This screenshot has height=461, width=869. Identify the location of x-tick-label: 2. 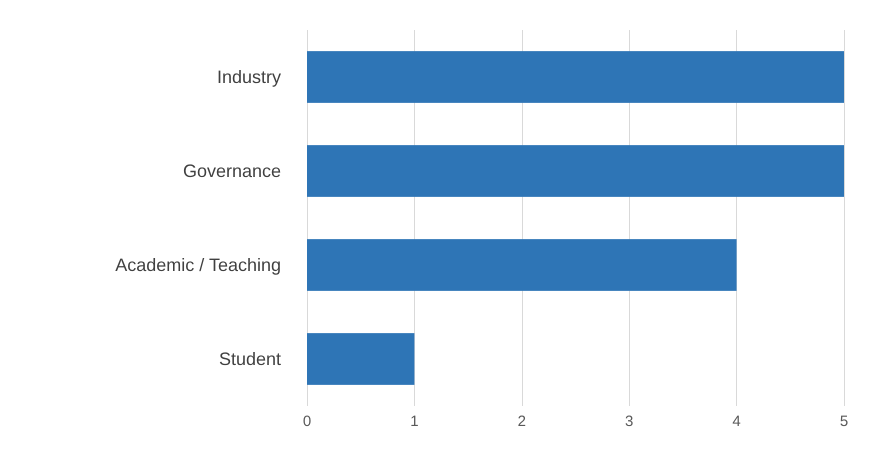
(522, 421).